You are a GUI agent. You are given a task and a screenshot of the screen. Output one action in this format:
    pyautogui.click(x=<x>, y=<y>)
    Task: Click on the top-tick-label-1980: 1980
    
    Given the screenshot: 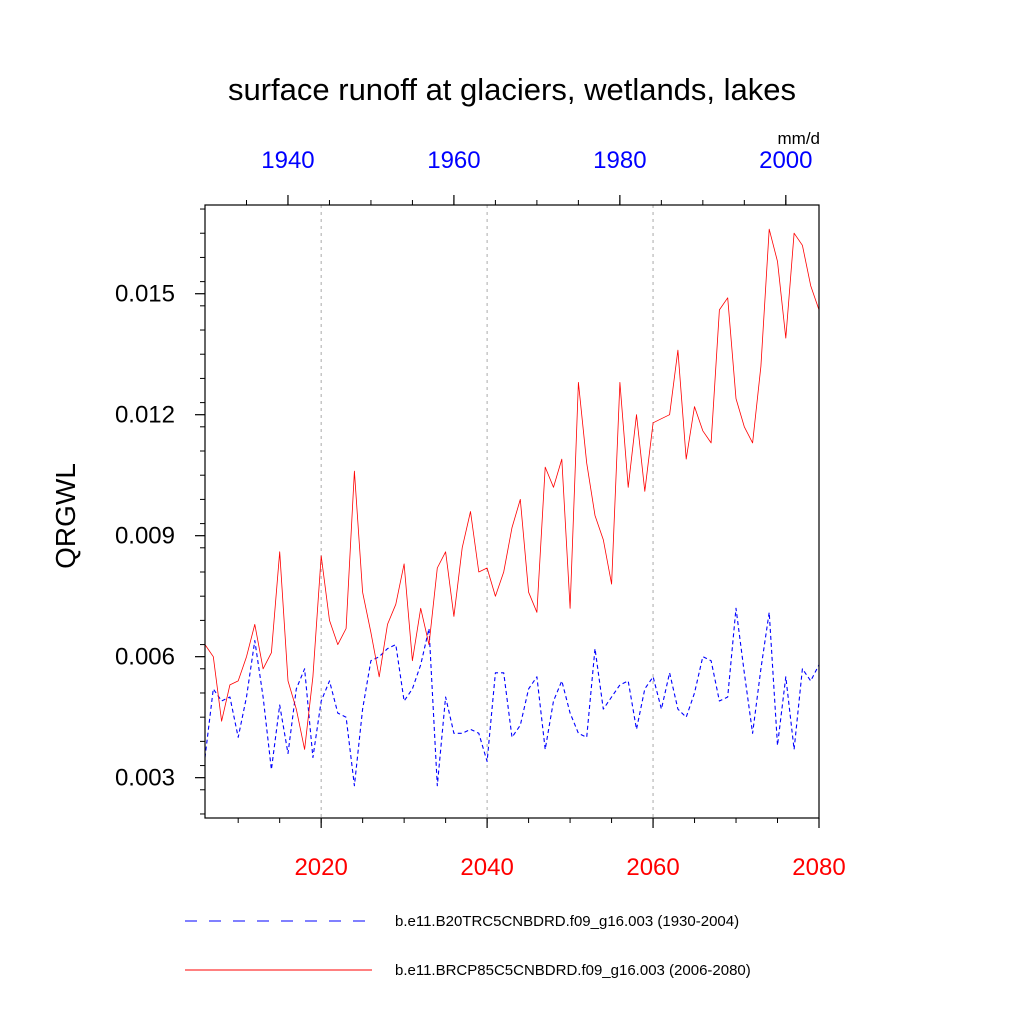 What is the action you would take?
    pyautogui.click(x=619, y=160)
    